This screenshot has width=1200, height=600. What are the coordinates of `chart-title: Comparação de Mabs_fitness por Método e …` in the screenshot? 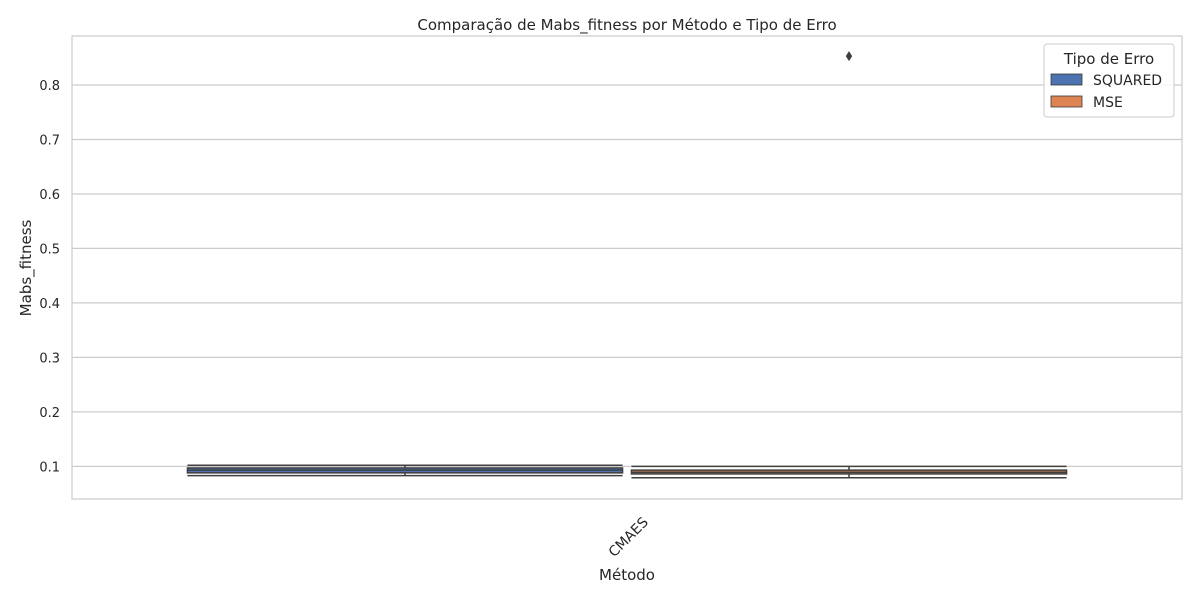 It's located at (626, 25).